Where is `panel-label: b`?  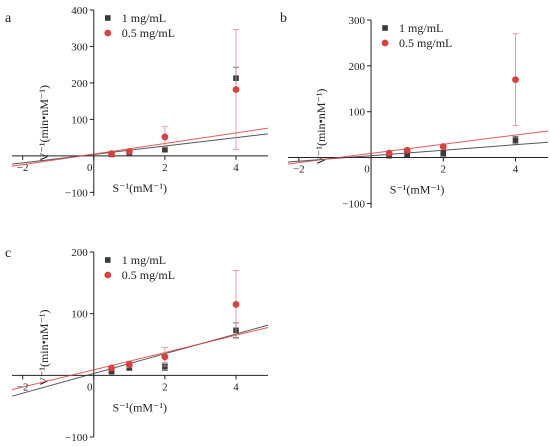 panel-label: b is located at coordinates (283, 18).